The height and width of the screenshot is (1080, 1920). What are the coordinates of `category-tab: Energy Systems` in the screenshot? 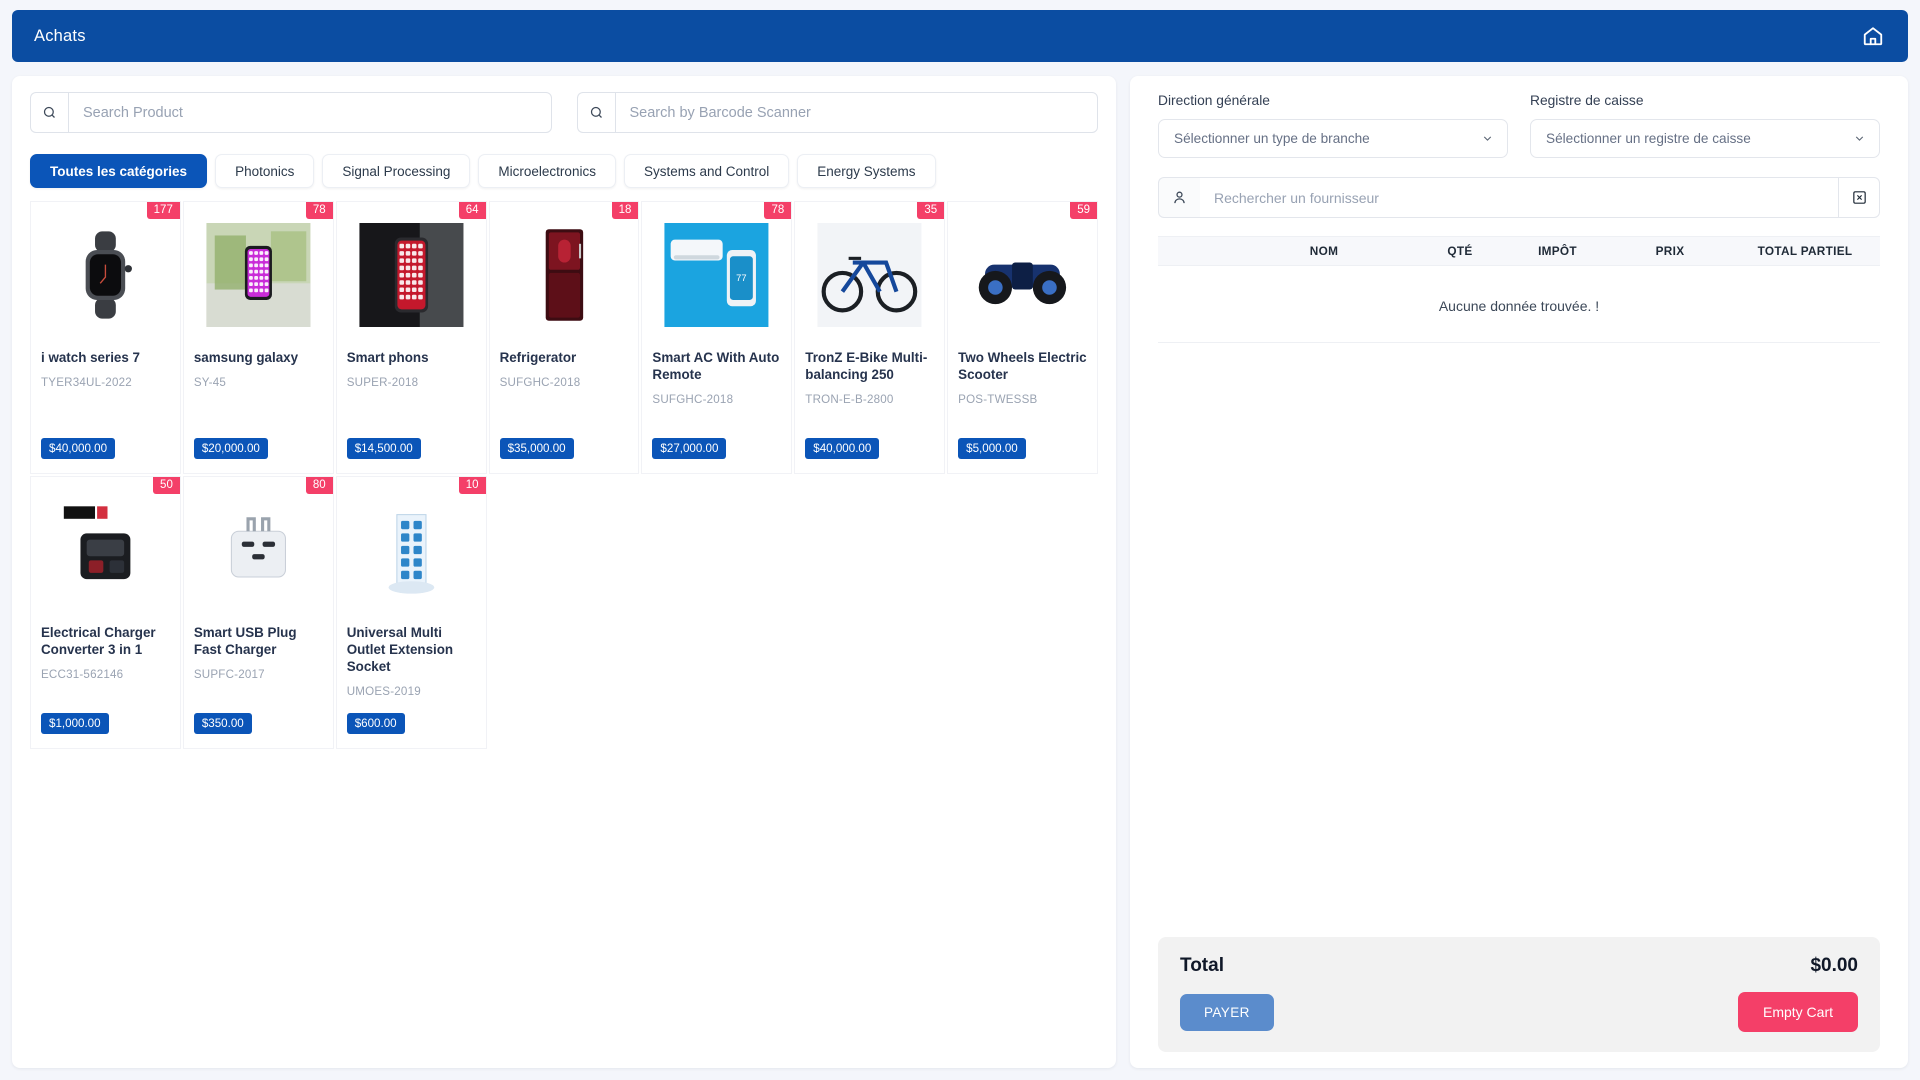 It's located at (866, 171).